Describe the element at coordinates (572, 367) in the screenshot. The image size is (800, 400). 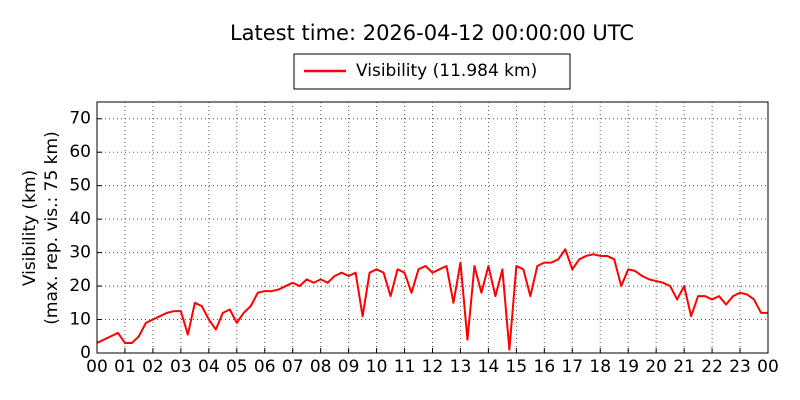
I see `x-tick-label: 17` at that location.